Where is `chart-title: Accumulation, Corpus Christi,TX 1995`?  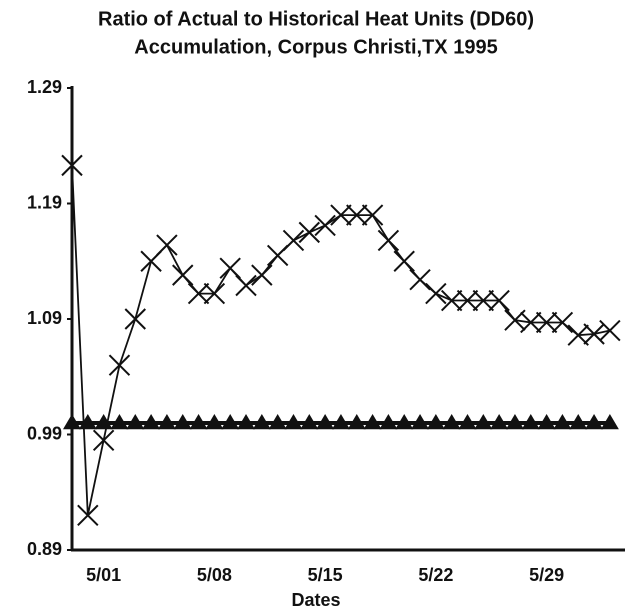 chart-title: Accumulation, Corpus Christi,TX 1995 is located at coordinates (315, 47).